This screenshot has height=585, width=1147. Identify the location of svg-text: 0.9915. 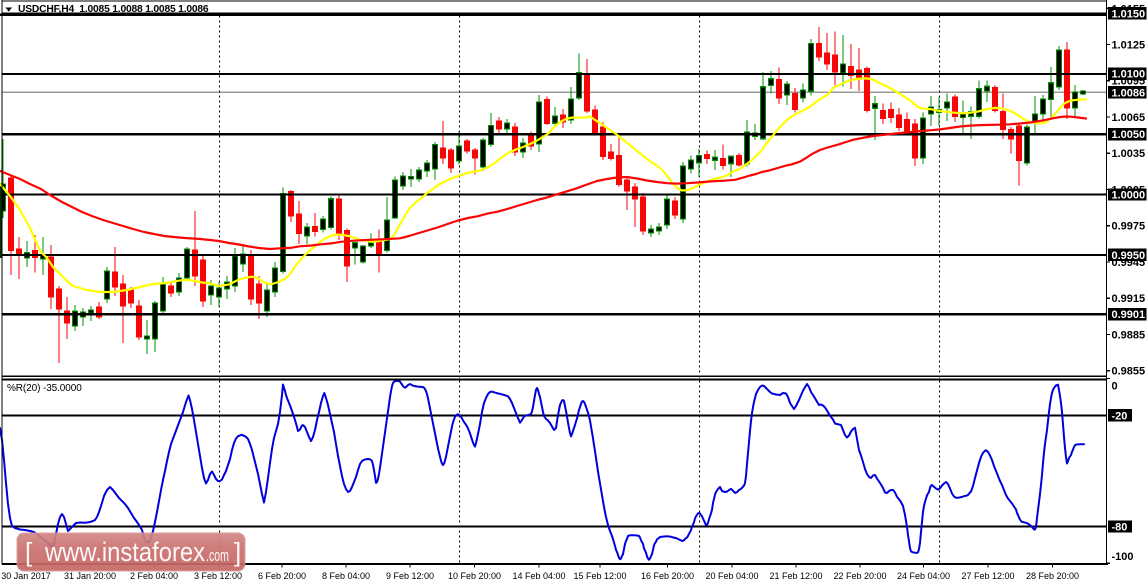
(1129, 299).